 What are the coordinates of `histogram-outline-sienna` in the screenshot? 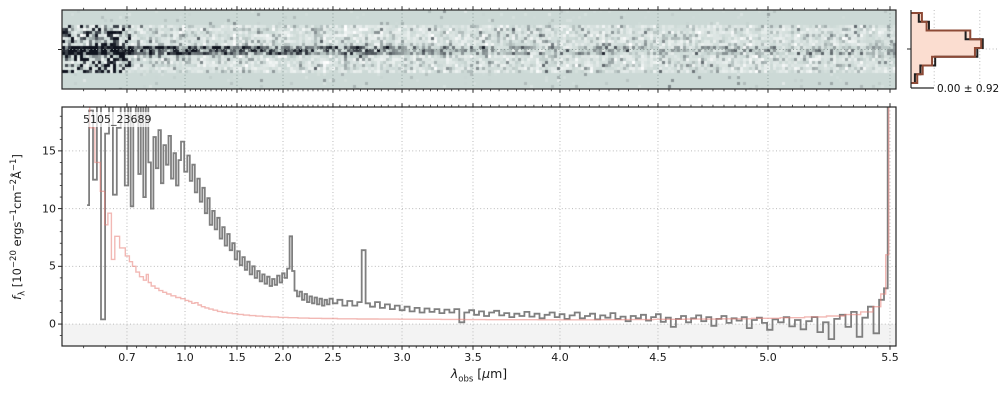 It's located at (947, 48).